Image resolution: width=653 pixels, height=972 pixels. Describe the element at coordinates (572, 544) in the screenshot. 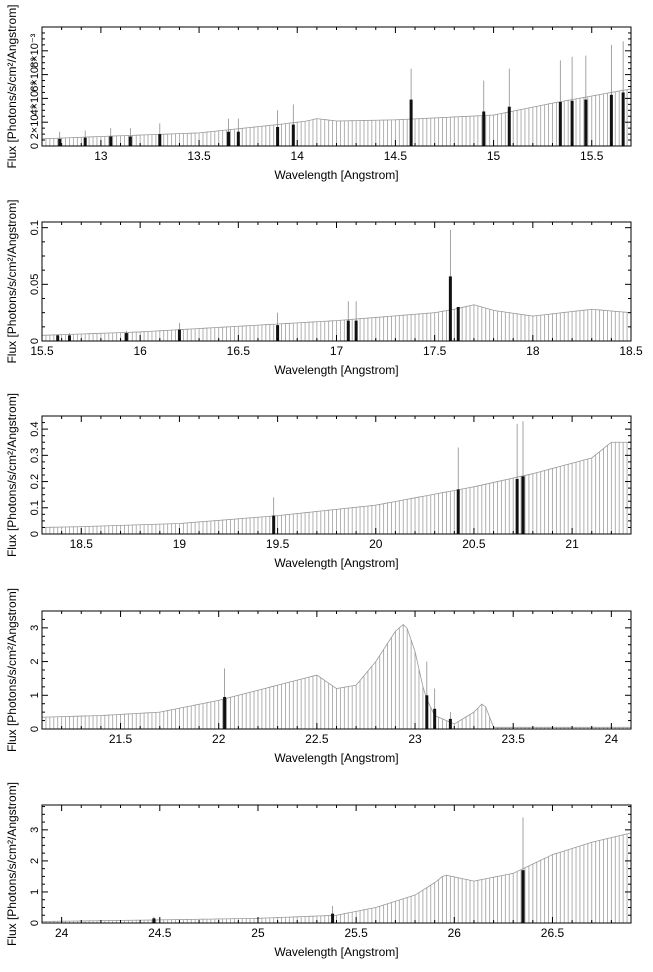

I see `x-tick-label: 21` at that location.